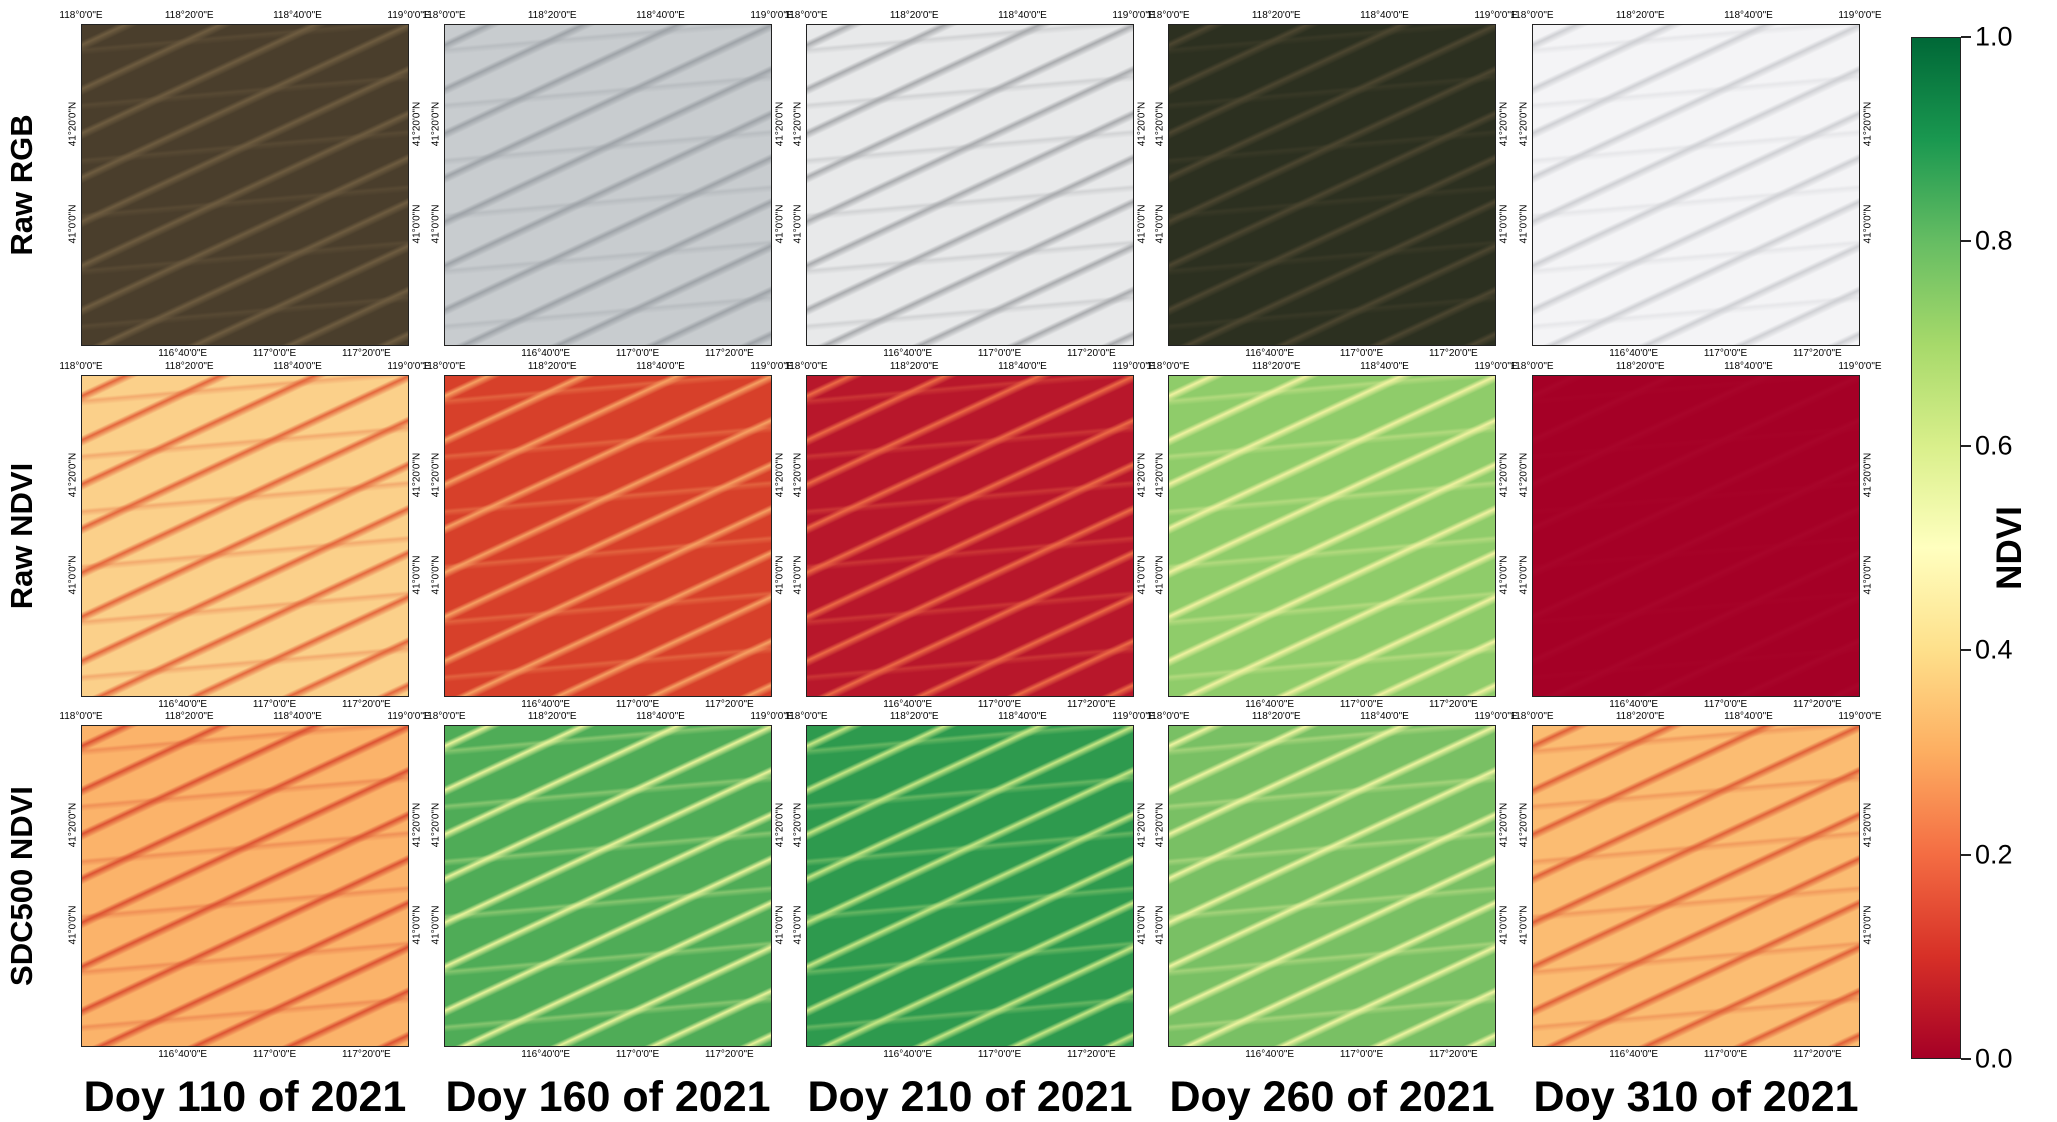  I want to click on colorbar-tick-label: 0.2, so click(1994, 854).